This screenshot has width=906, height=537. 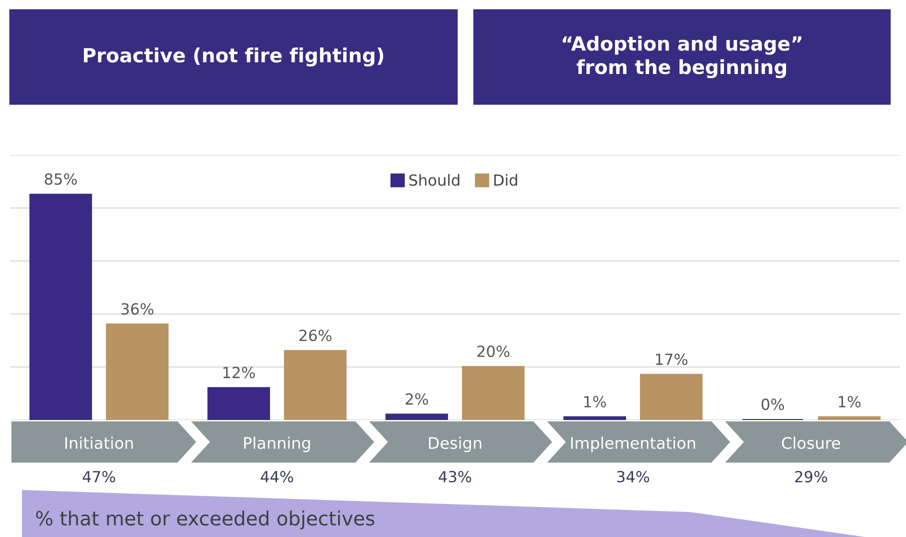 I want to click on data-label: 12%, so click(x=239, y=372).